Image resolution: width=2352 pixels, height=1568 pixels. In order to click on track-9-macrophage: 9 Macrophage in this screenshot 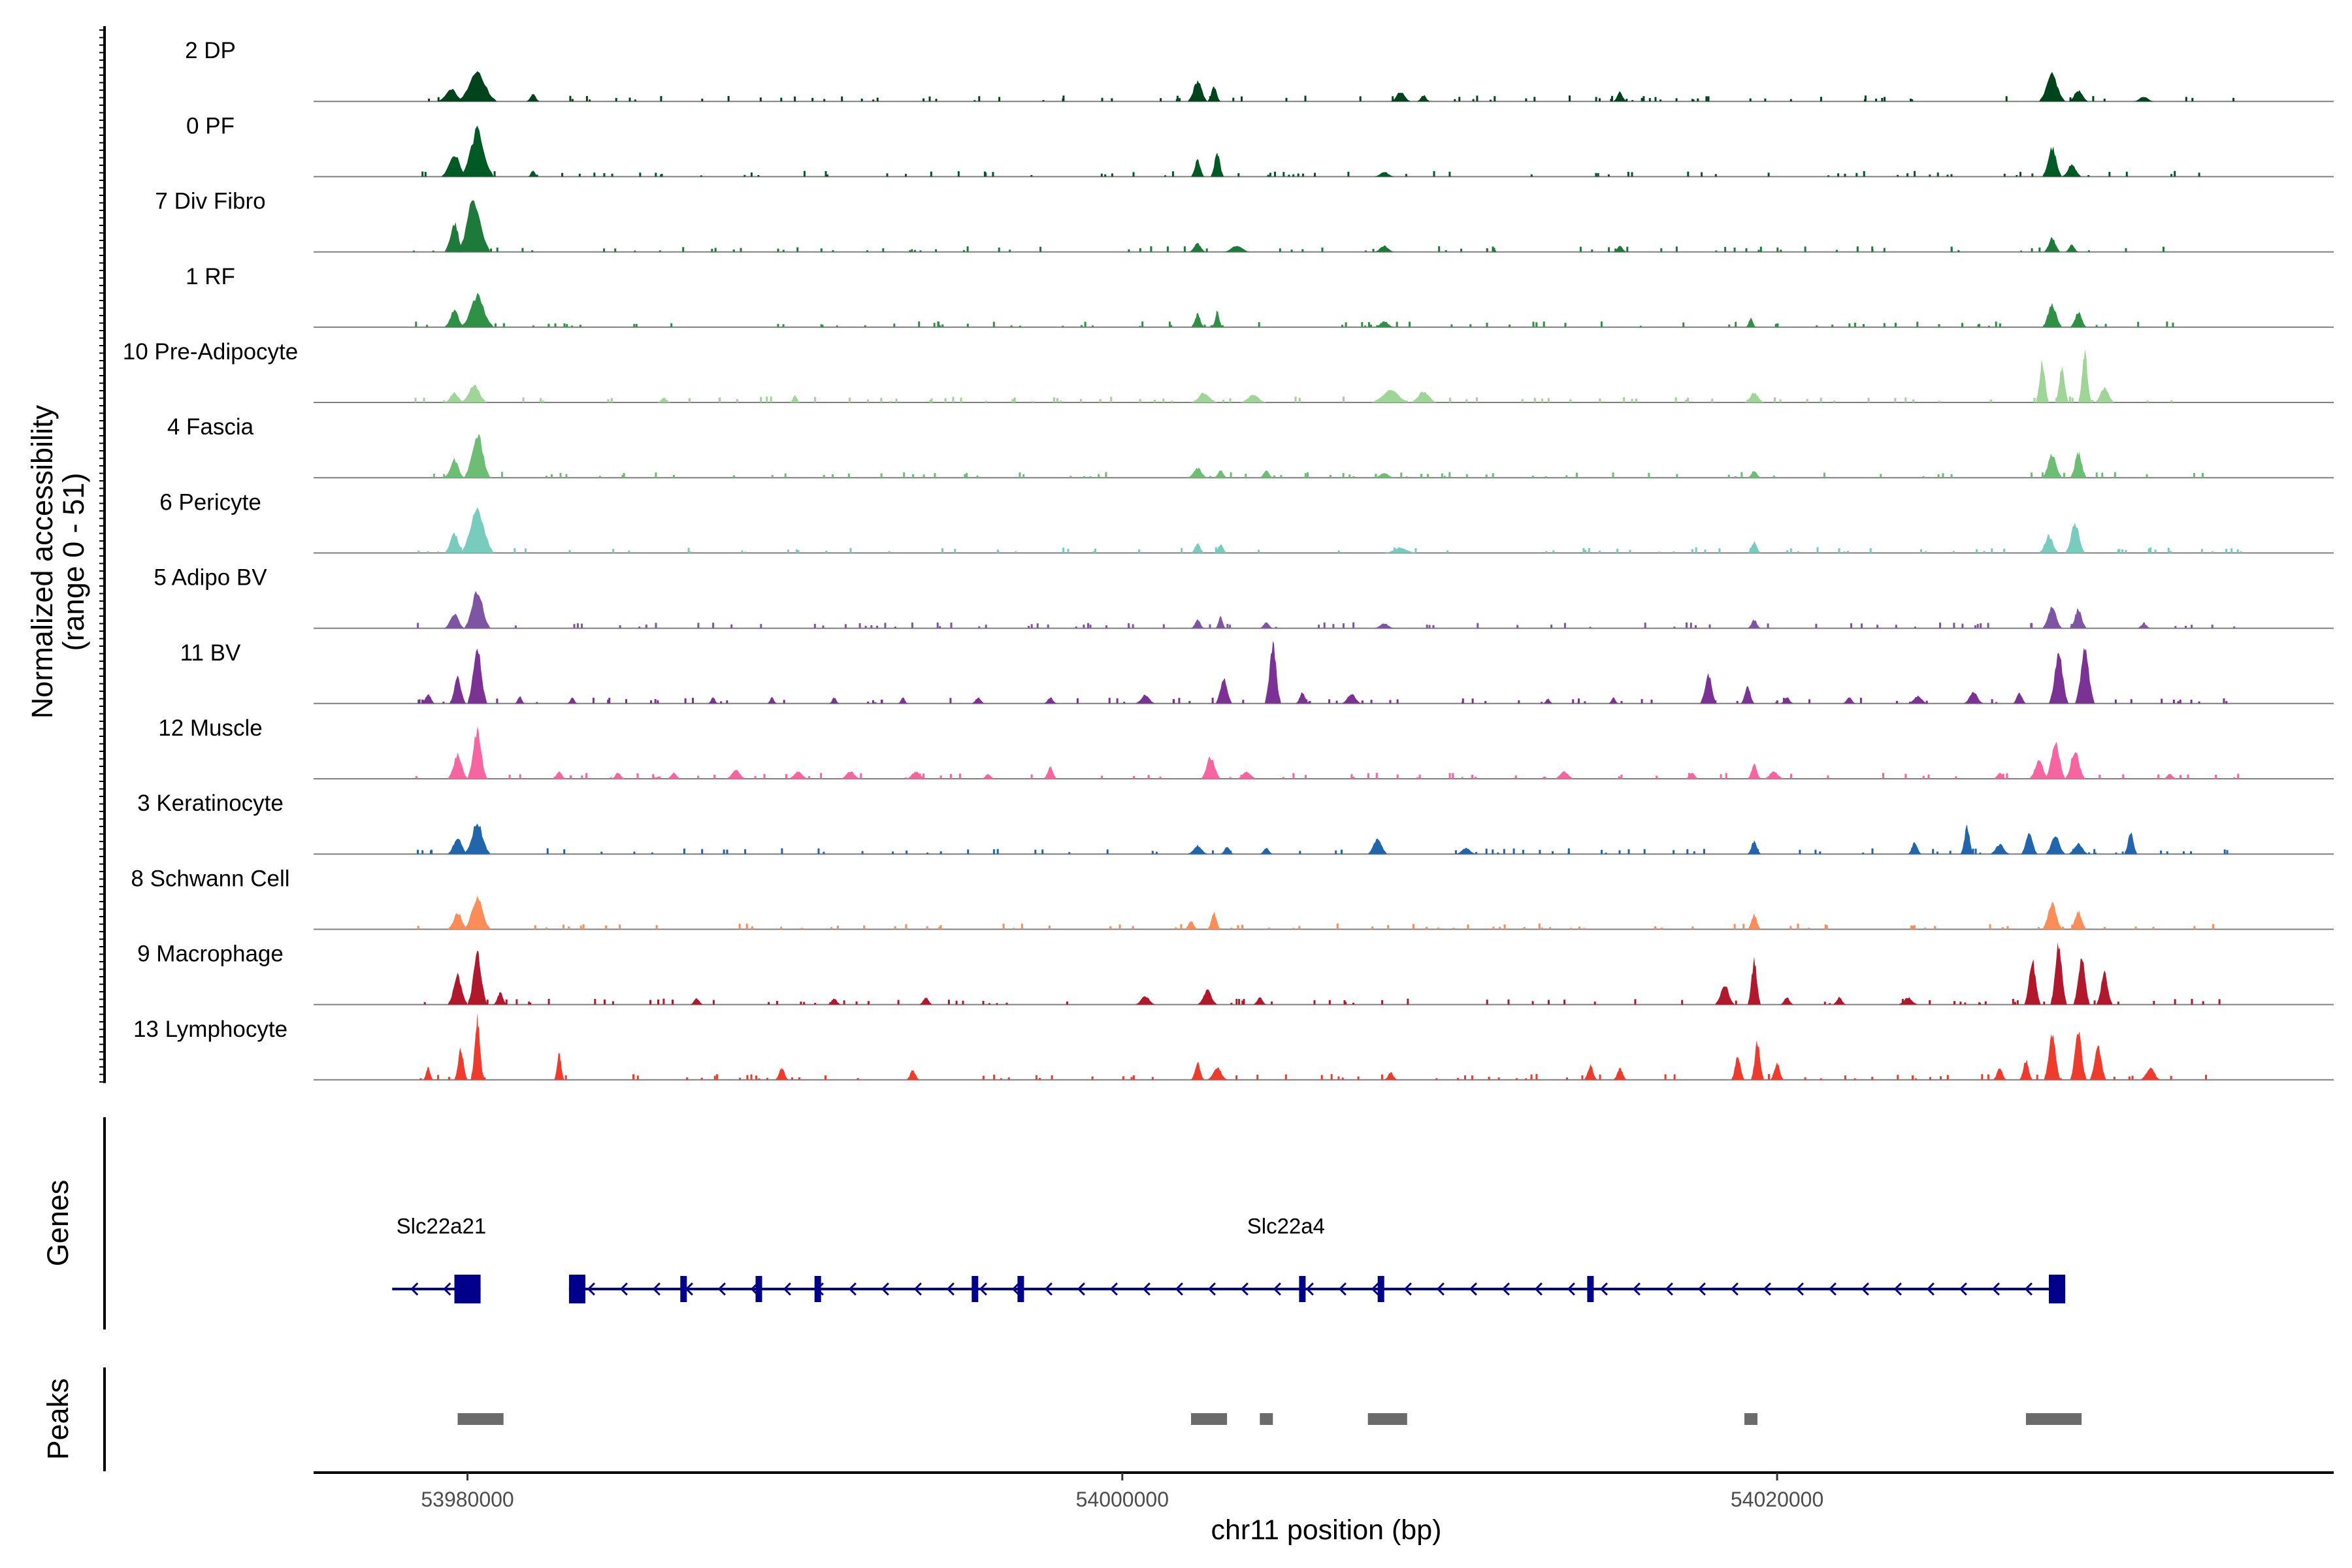, I will do `click(1235, 973)`.